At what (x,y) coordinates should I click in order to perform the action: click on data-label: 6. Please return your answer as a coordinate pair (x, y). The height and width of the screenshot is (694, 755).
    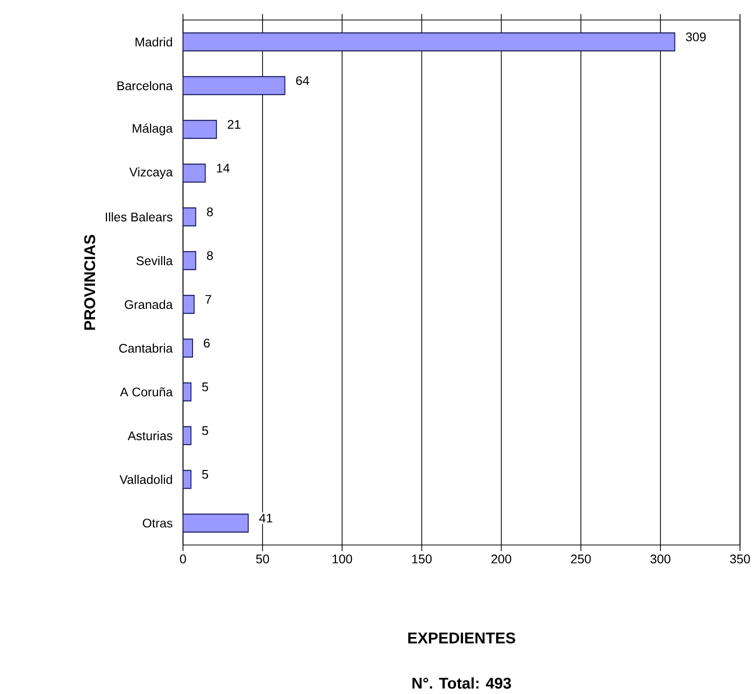
    Looking at the image, I should click on (207, 343).